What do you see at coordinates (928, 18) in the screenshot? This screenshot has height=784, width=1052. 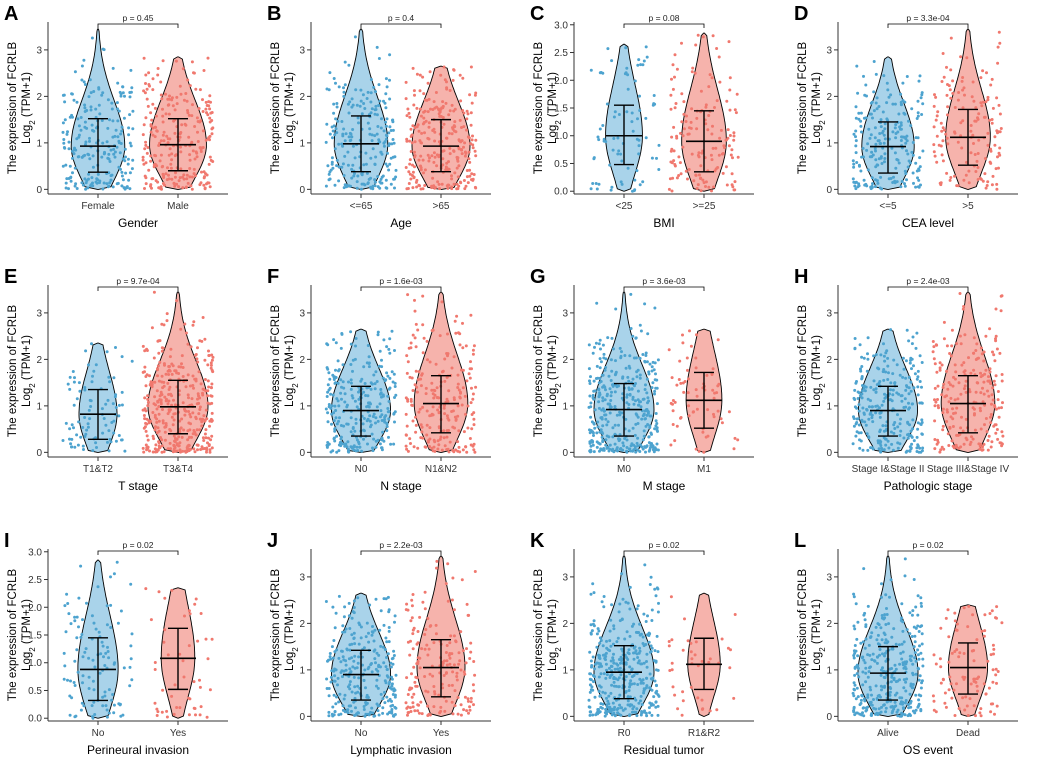 I see `p-value-label: p = 3.3e-04` at bounding box center [928, 18].